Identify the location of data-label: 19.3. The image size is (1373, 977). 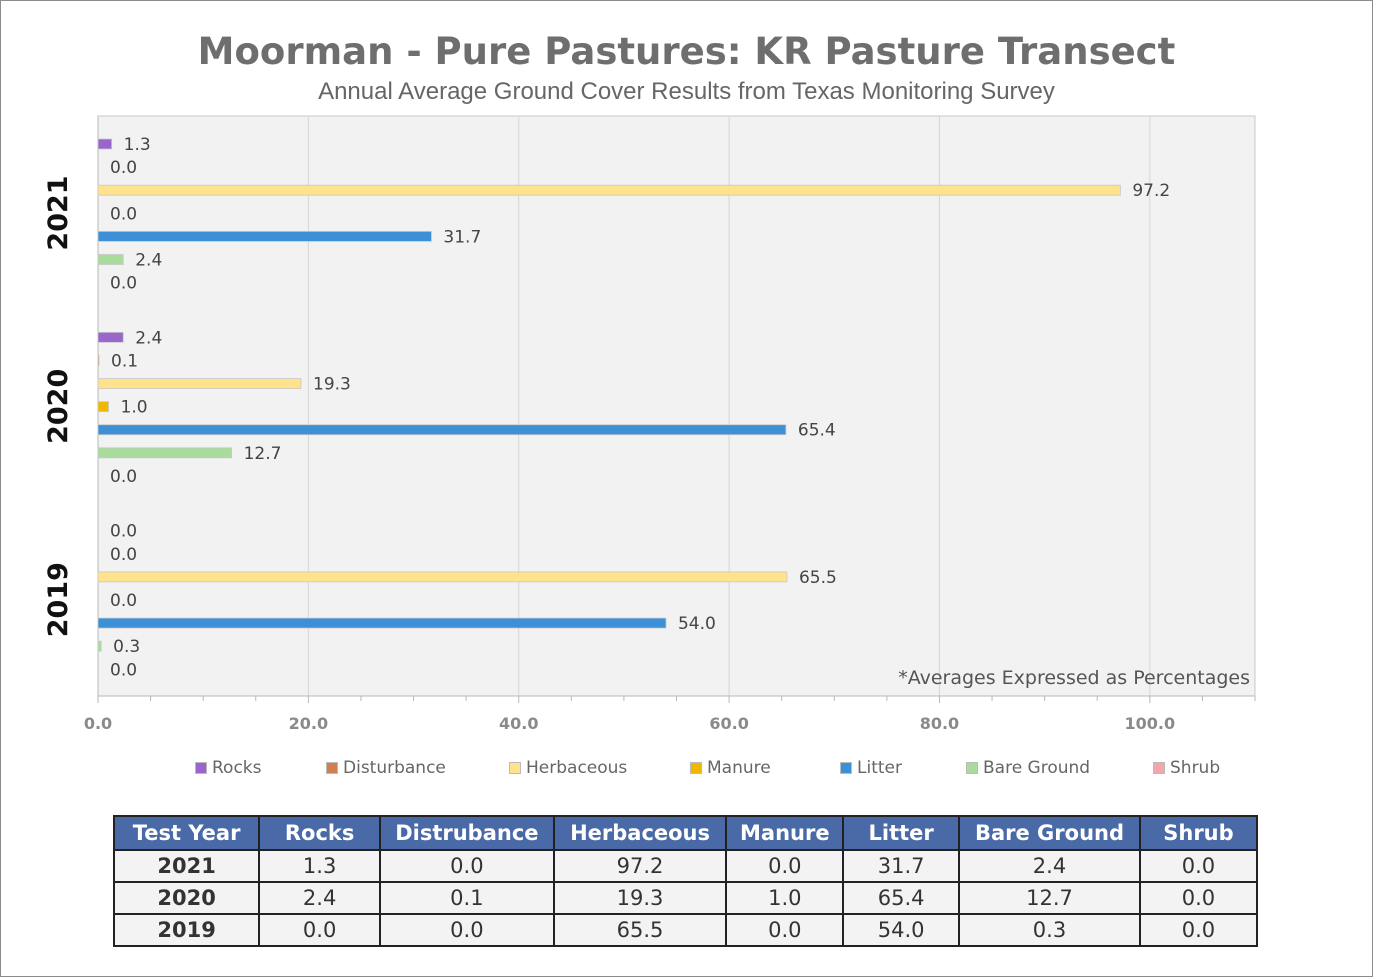
(332, 385).